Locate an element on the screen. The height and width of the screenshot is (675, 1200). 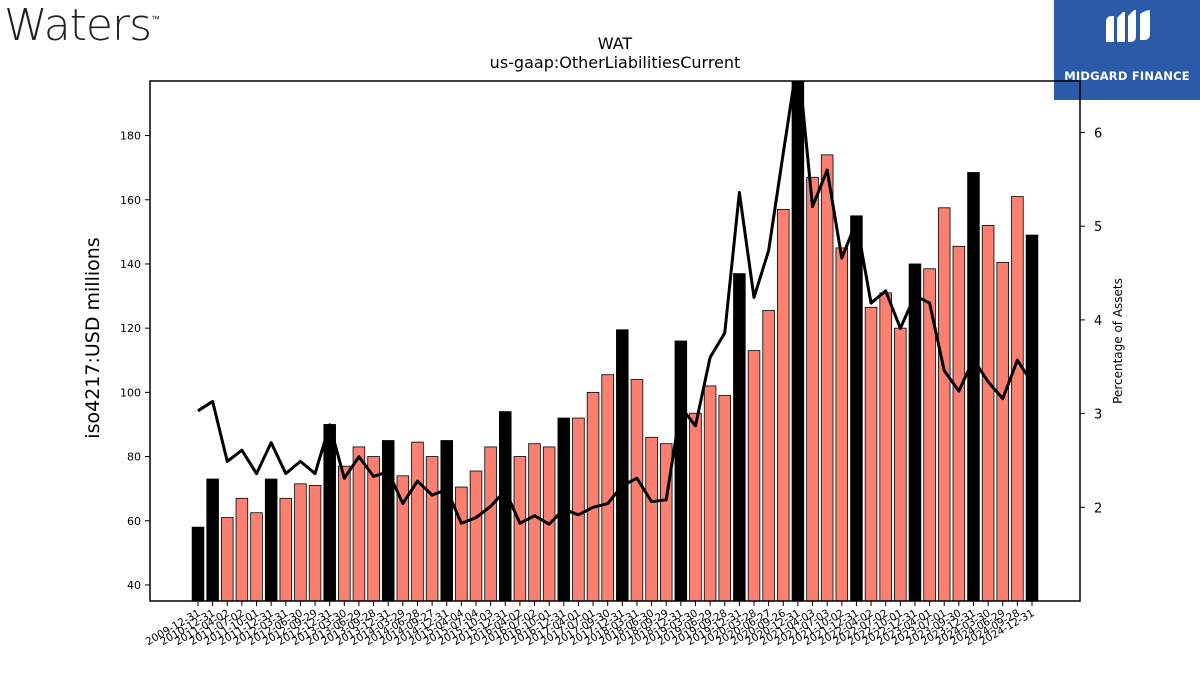
waters-logo-text: Waters is located at coordinates (78, 25).